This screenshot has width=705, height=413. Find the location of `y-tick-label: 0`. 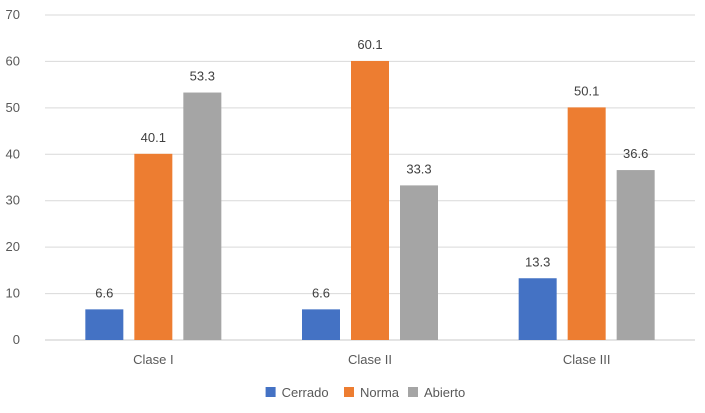

y-tick-label: 0 is located at coordinates (16, 339).